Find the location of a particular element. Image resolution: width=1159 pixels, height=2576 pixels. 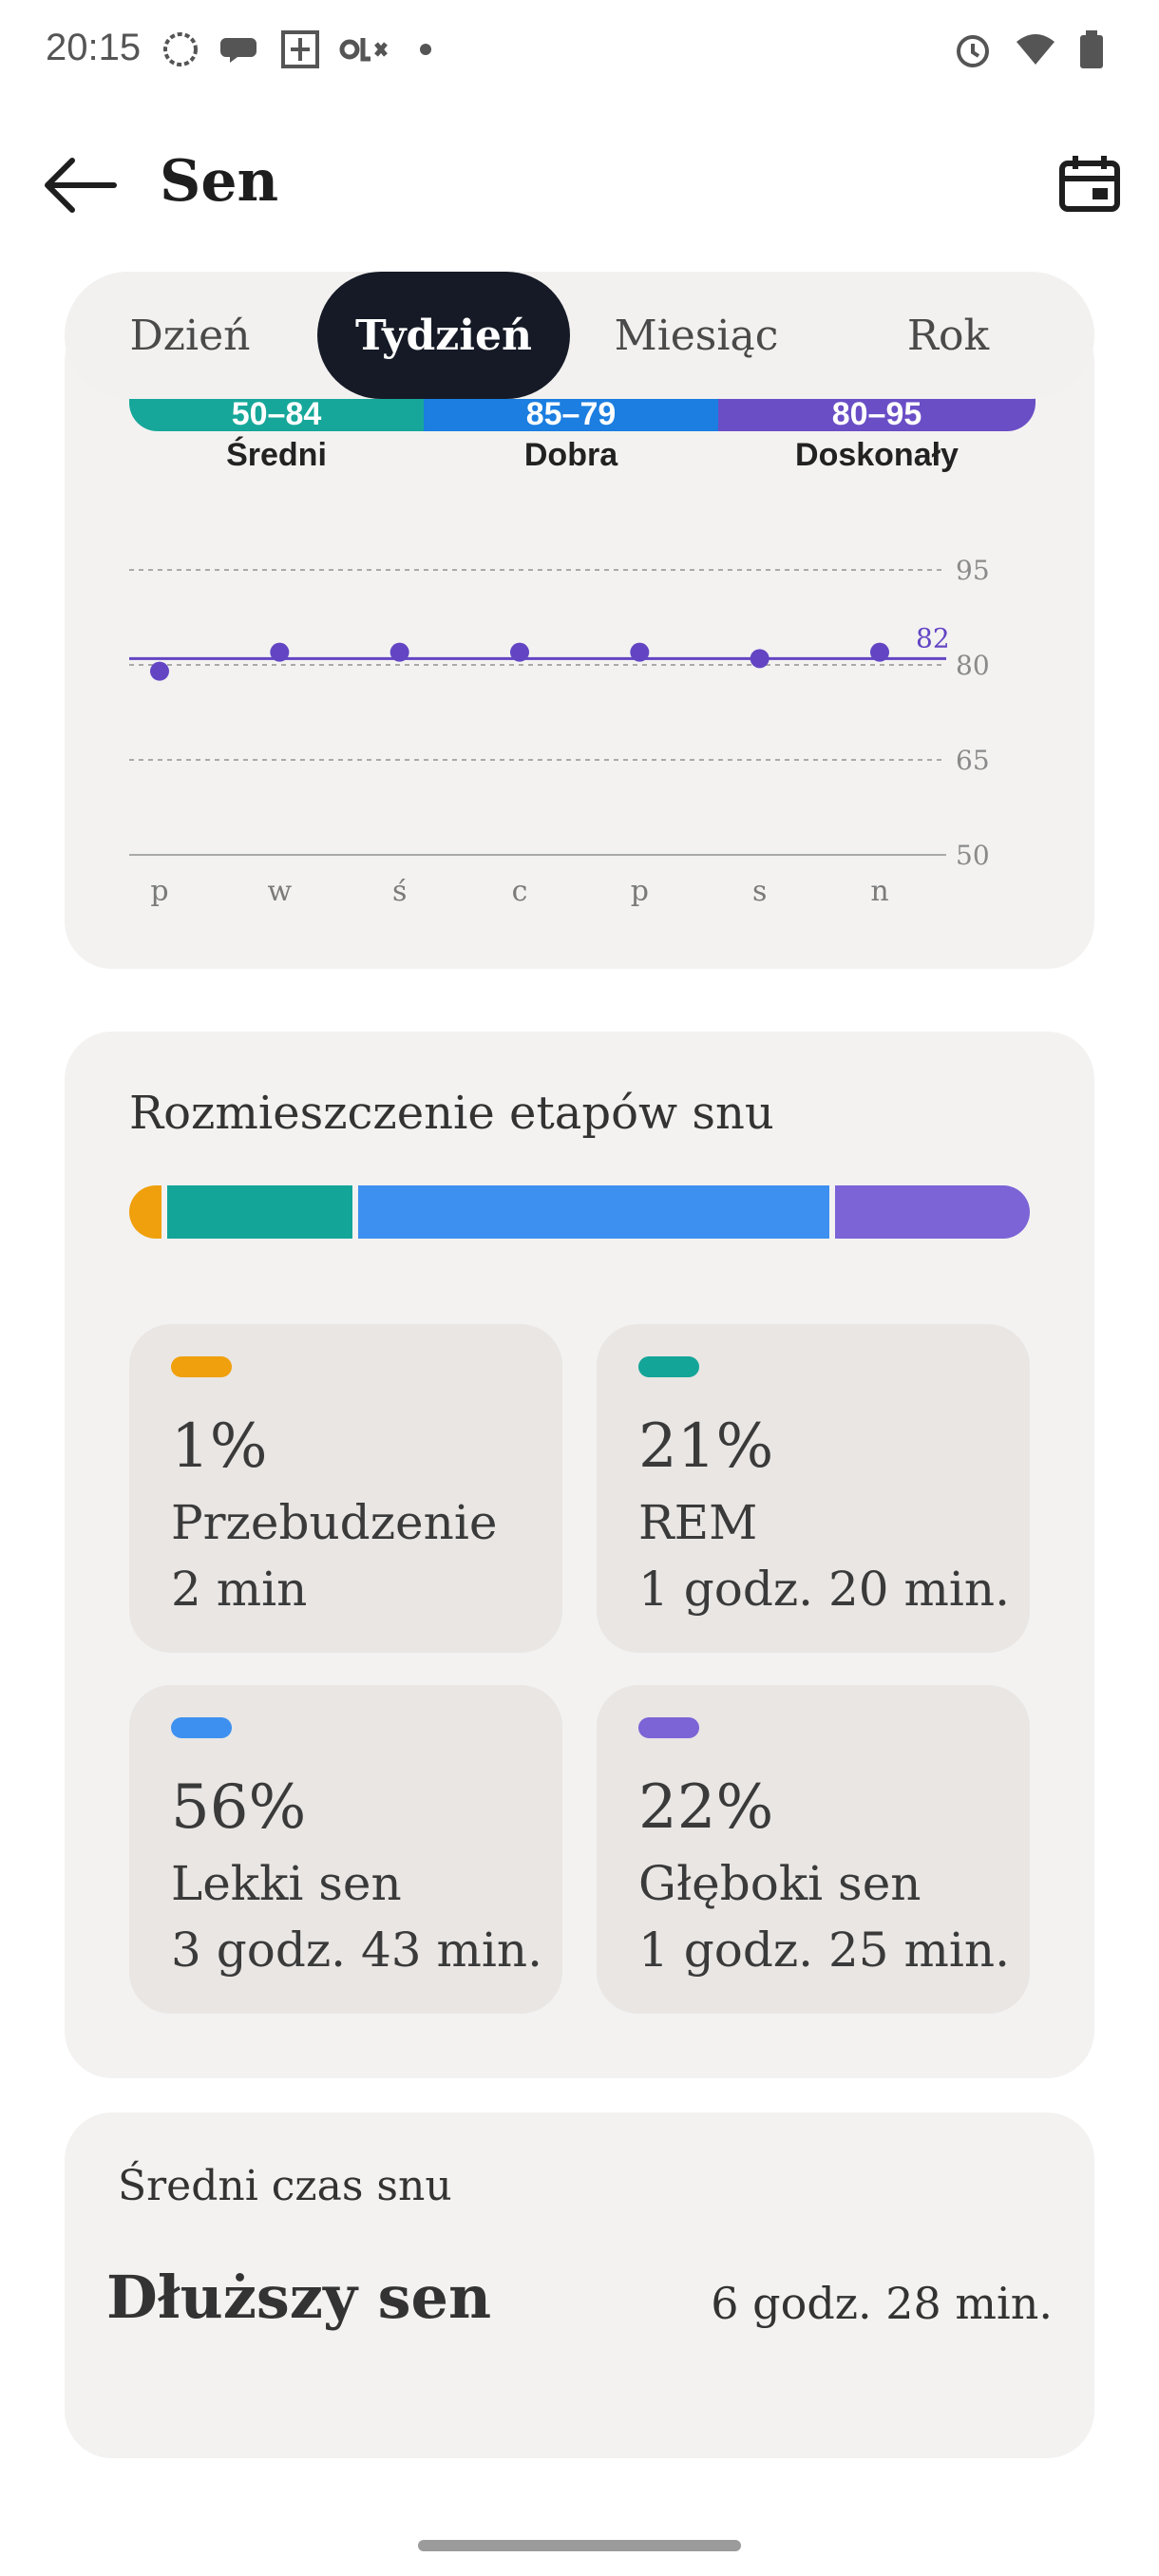

olx-icon is located at coordinates (363, 50).